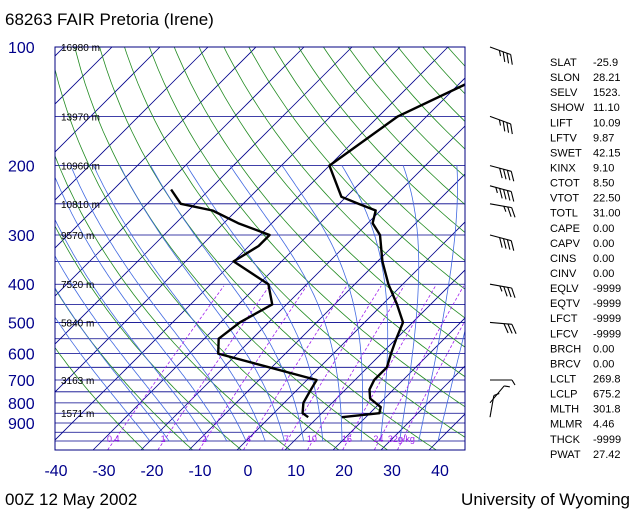  Describe the element at coordinates (564, 138) in the screenshot. I see `index-name: LFTV` at that location.